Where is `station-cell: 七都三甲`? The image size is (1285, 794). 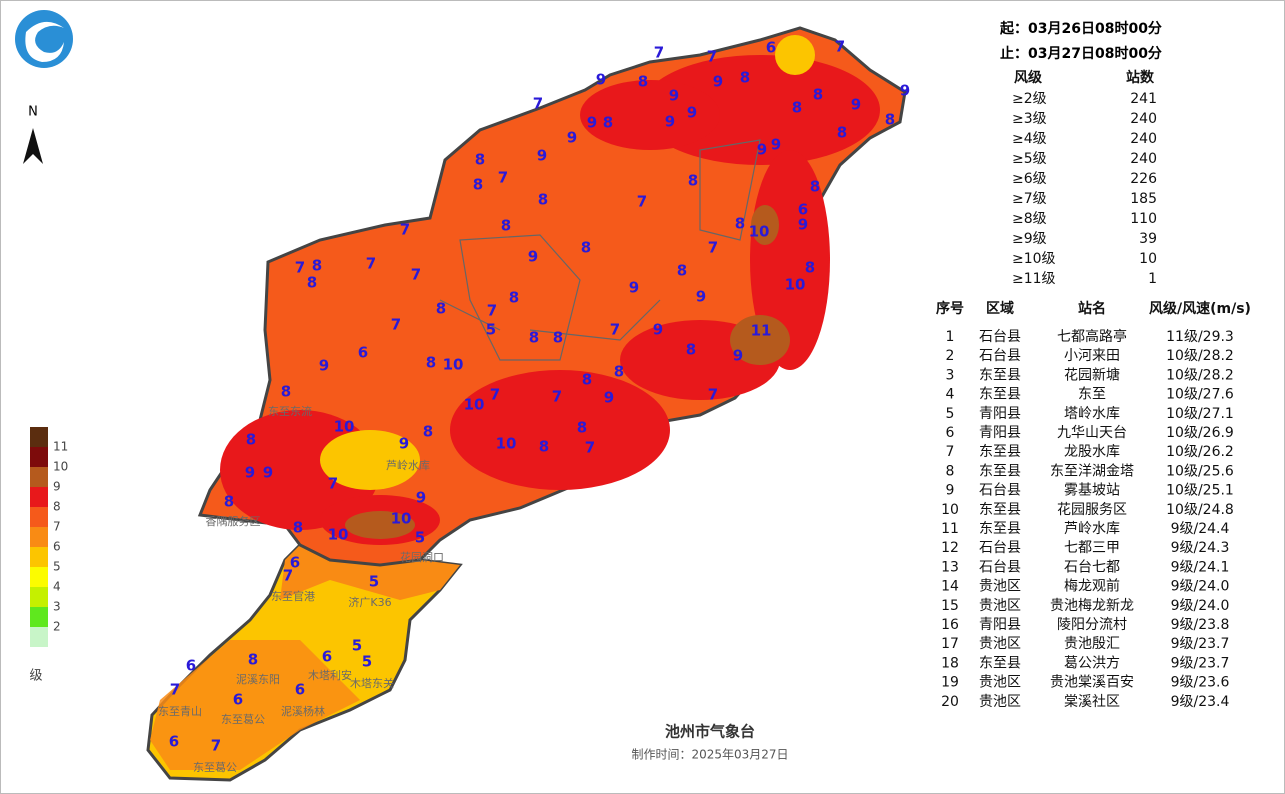
station-cell: 七都三甲 is located at coordinates (1092, 548).